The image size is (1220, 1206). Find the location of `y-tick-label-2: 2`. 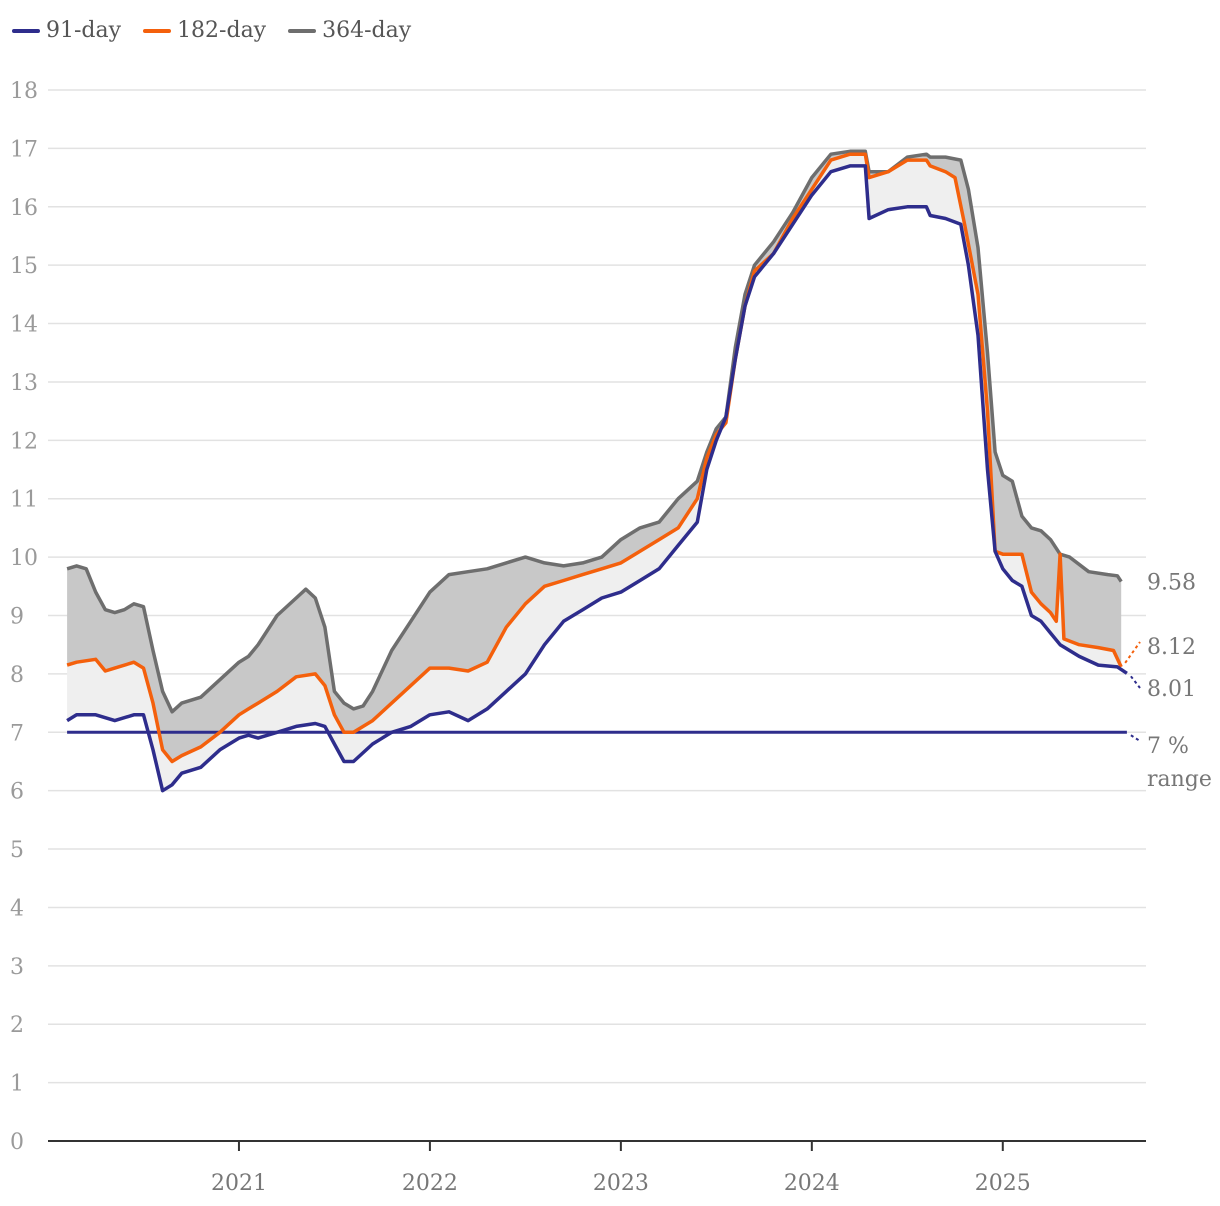

y-tick-label-2: 2 is located at coordinates (17, 1025).